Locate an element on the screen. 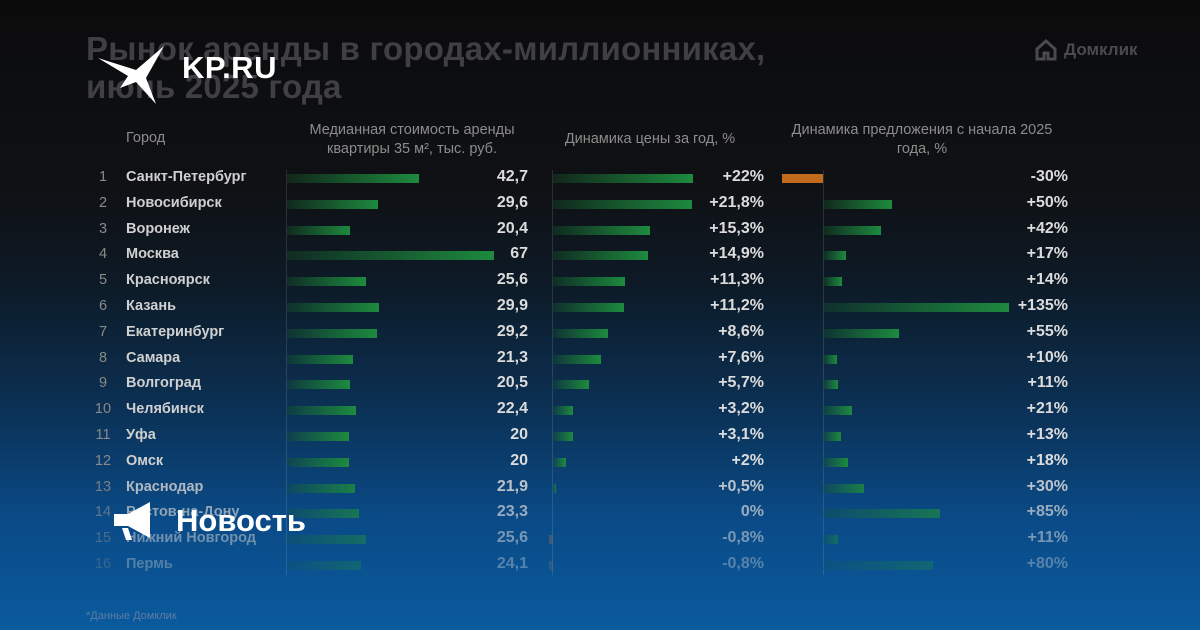  rent-value: 29,9 is located at coordinates (512, 305).